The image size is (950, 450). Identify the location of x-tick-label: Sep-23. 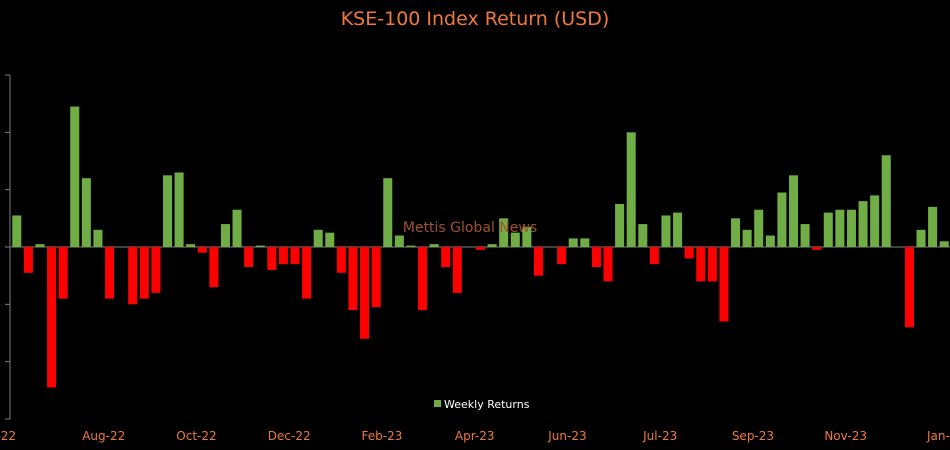
(753, 436).